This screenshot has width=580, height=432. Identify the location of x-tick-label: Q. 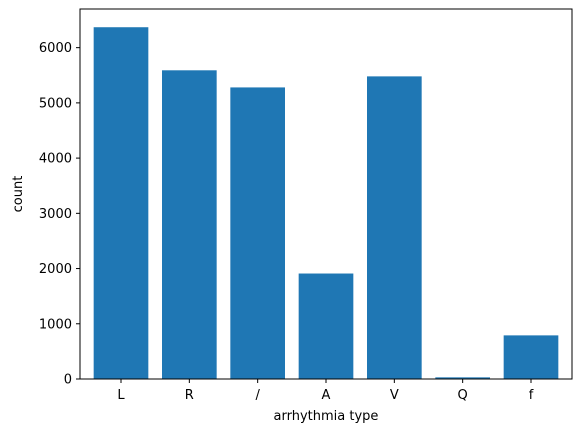
(463, 395).